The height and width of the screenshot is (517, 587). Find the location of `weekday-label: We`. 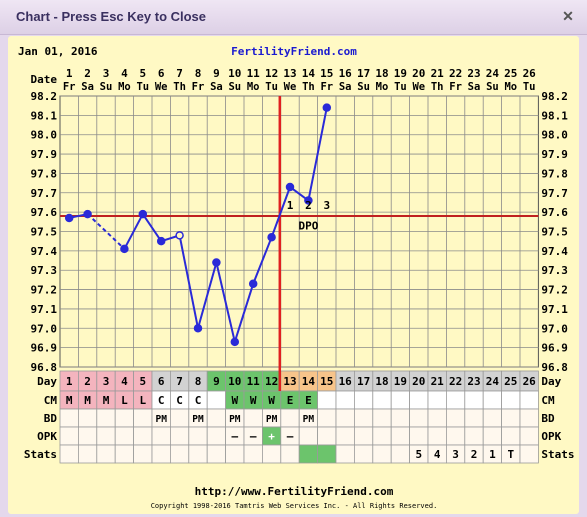

weekday-label: We is located at coordinates (418, 87).